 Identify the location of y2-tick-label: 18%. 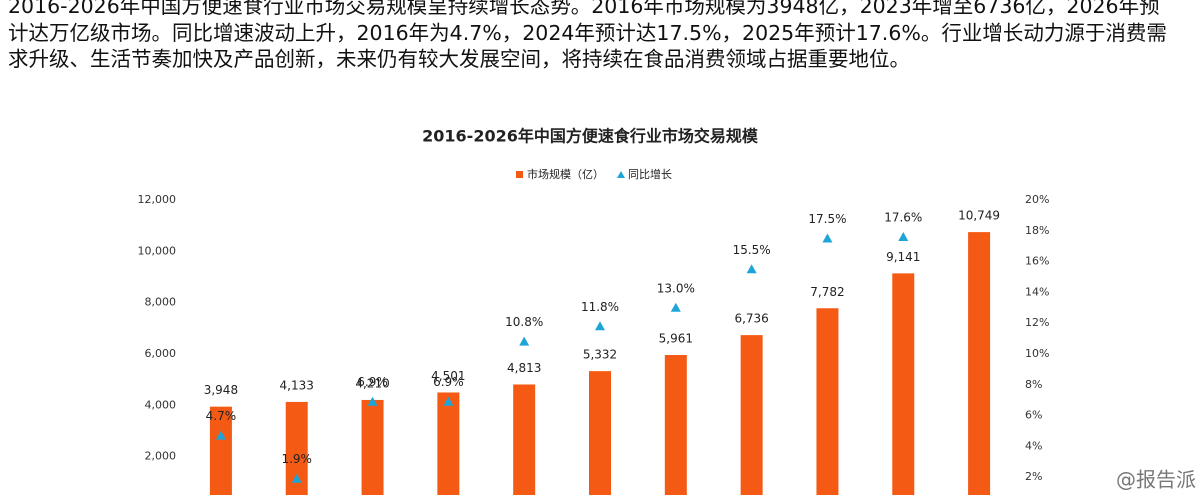
(1037, 230).